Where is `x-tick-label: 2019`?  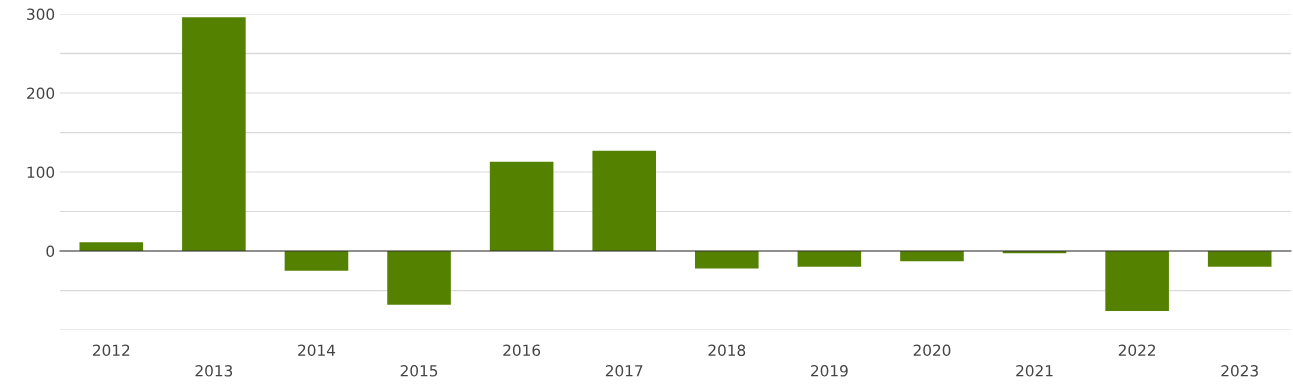 x-tick-label: 2019 is located at coordinates (829, 371).